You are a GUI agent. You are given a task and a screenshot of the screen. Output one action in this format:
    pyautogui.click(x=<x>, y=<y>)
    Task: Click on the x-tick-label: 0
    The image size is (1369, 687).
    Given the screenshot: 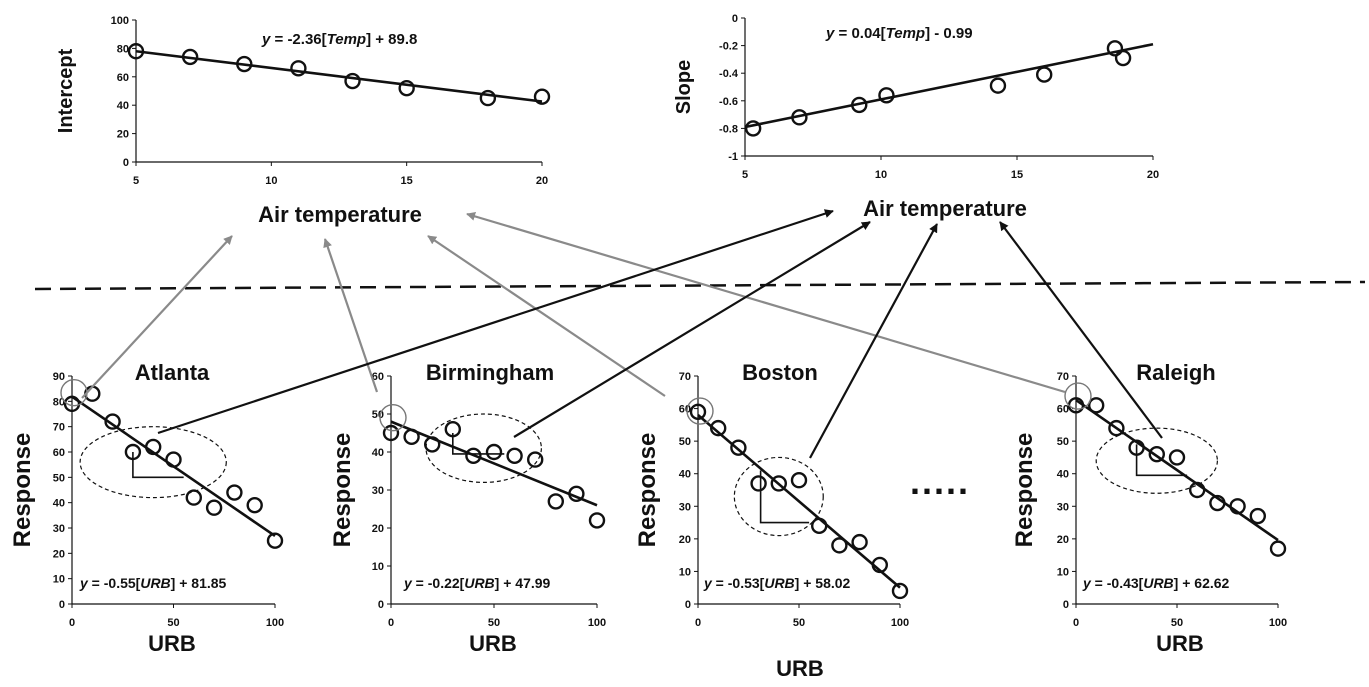 What is the action you would take?
    pyautogui.click(x=1076, y=623)
    